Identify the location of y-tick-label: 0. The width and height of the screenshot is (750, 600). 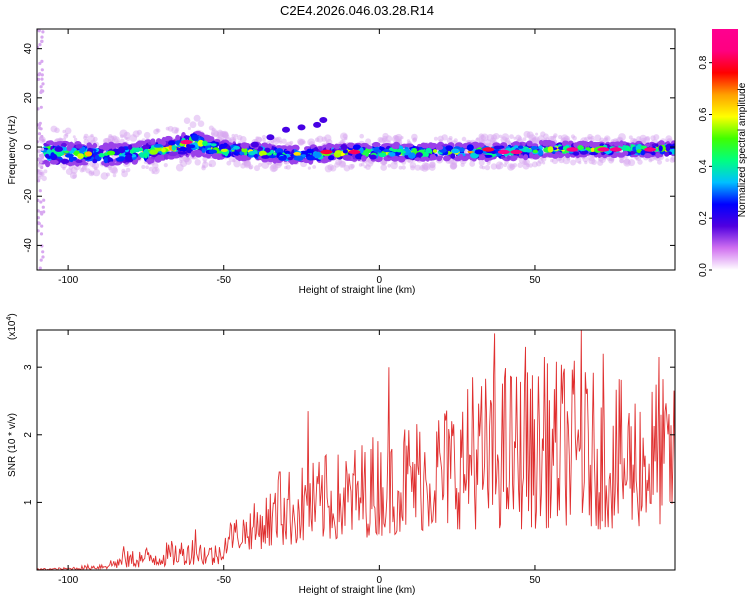
(28, 147).